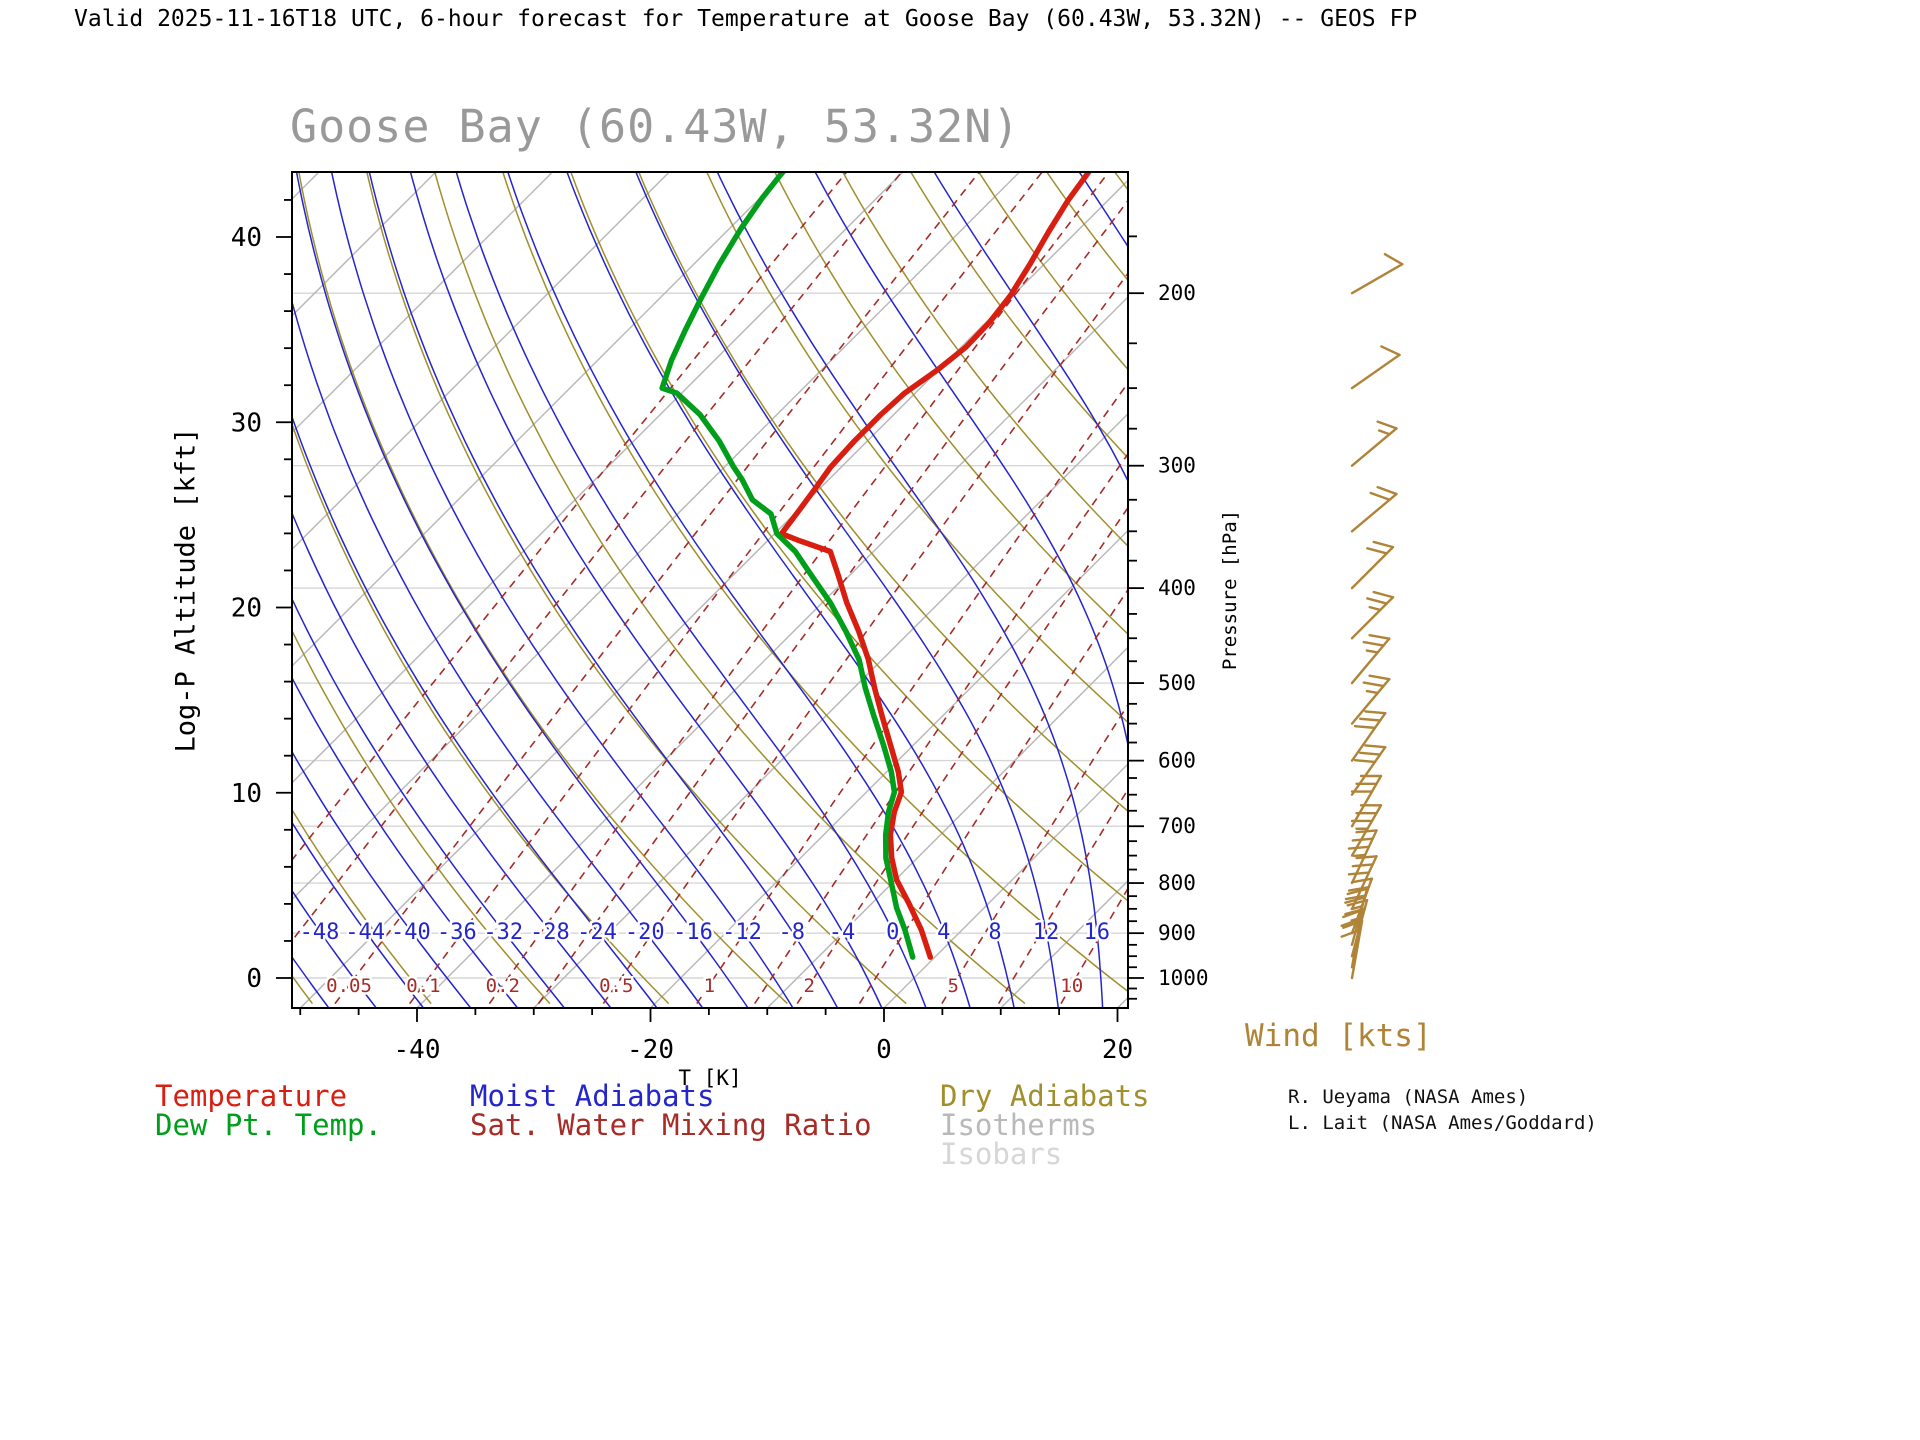 Image resolution: width=1920 pixels, height=1440 pixels. Describe the element at coordinates (592, 1096) in the screenshot. I see `legend-moist-adiabats: Moist Adiabats` at that location.